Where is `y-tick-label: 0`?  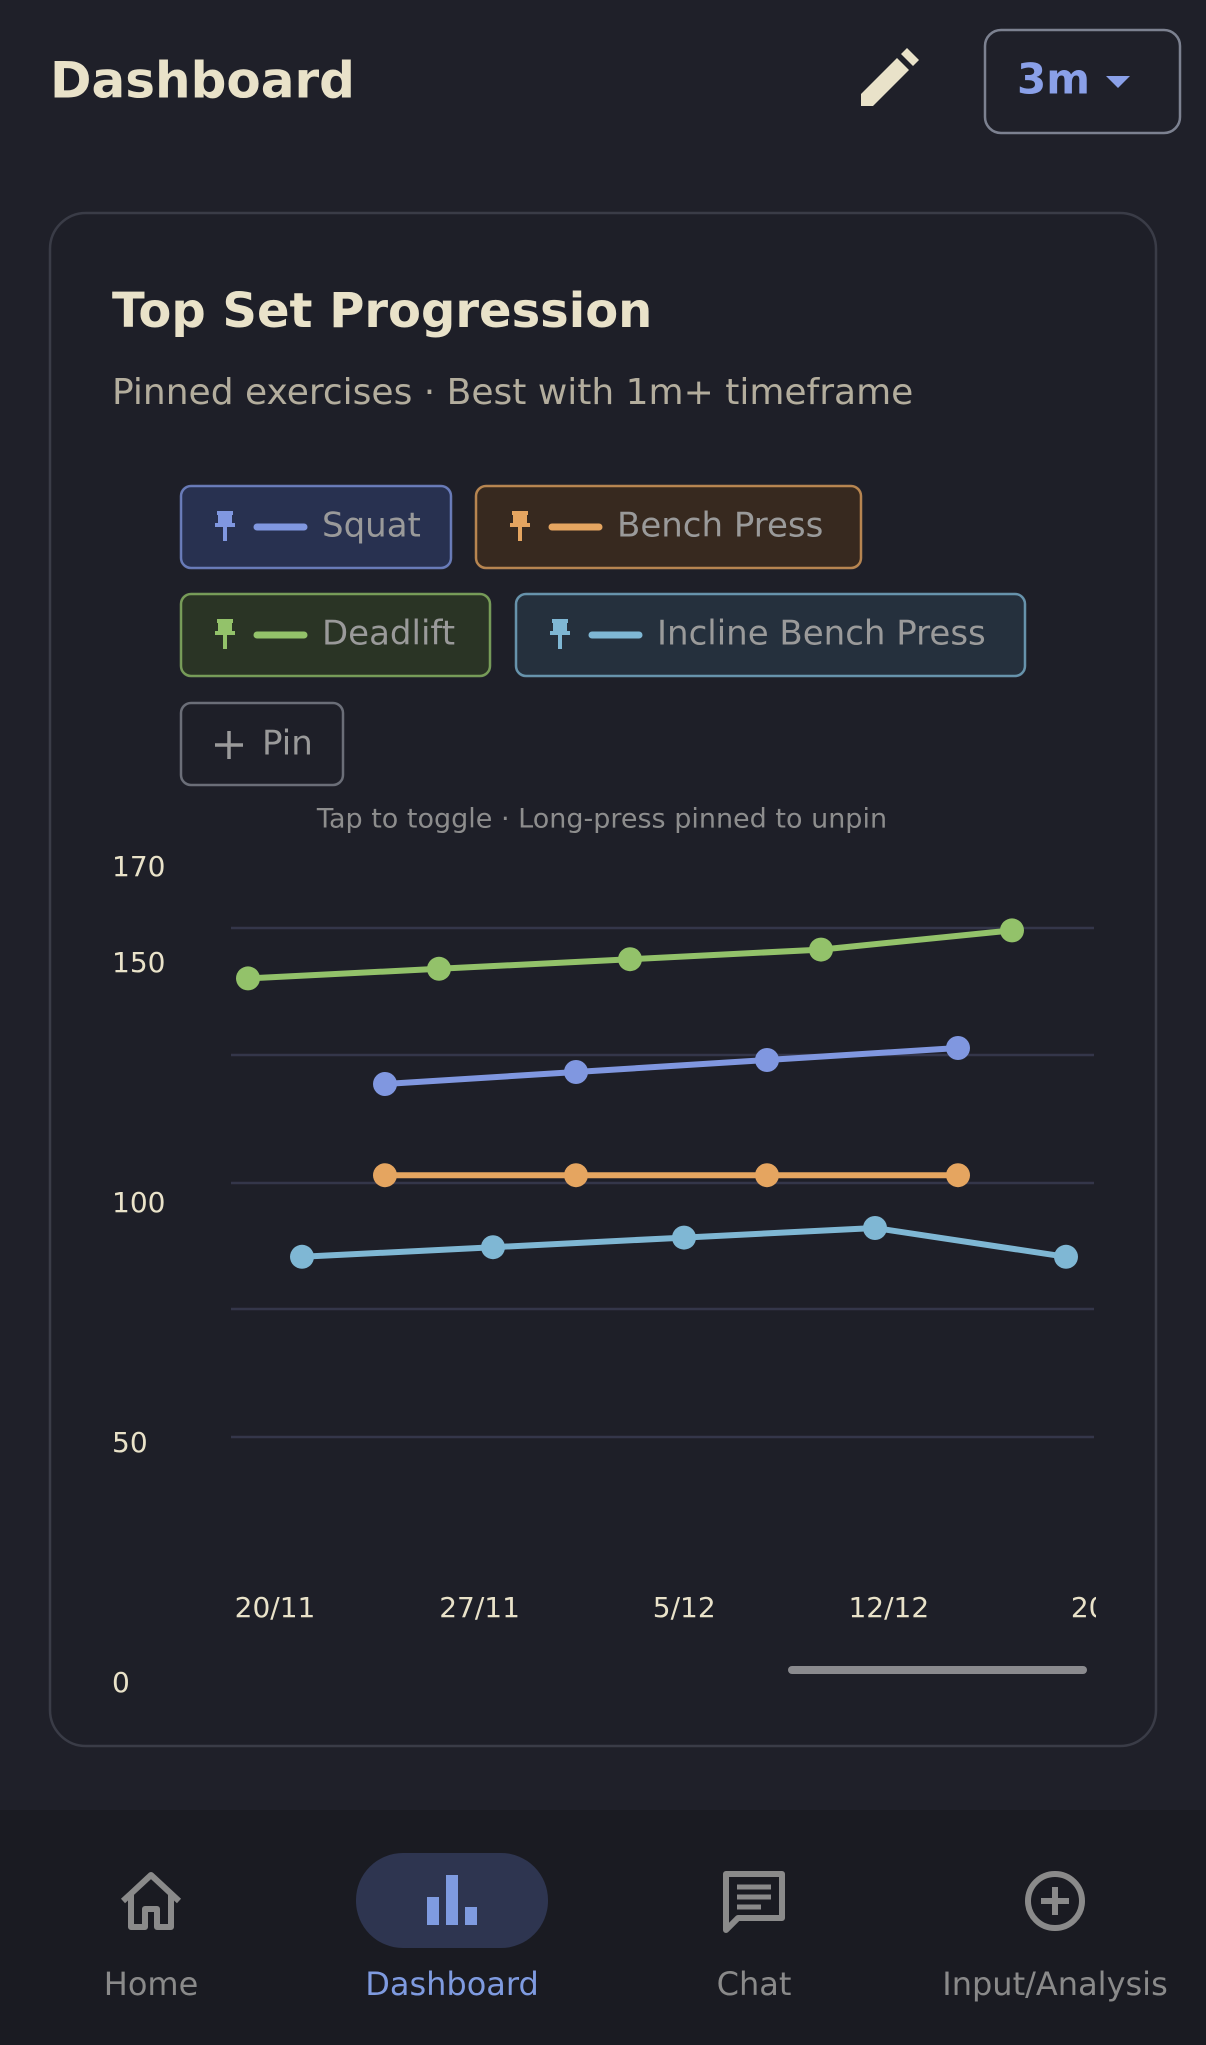
y-tick-label: 0 is located at coordinates (121, 1682).